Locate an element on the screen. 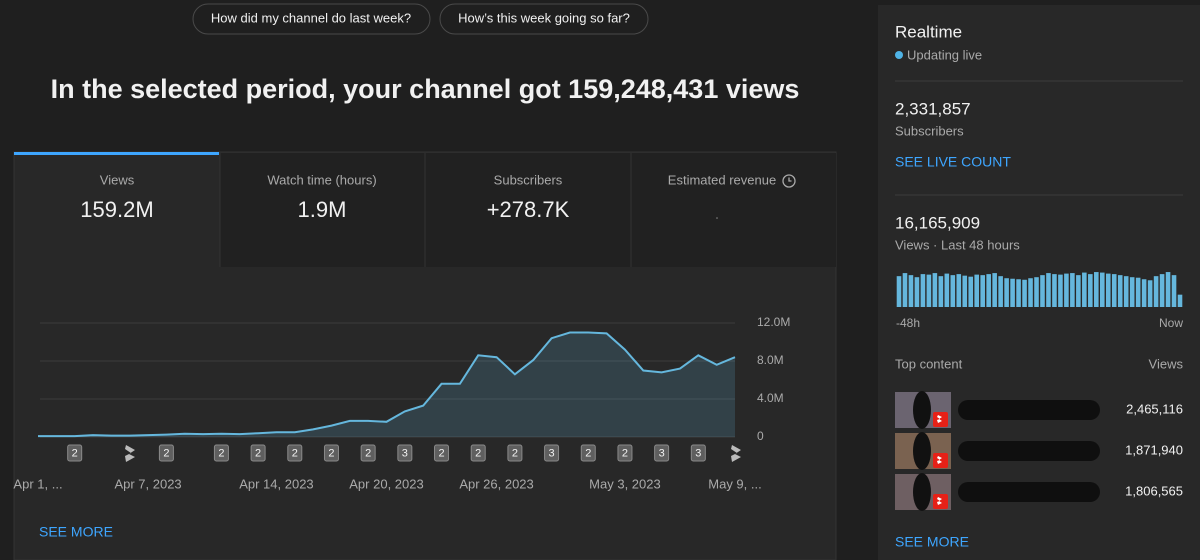 This screenshot has height=560, width=1200. line is located at coordinates (387, 384).